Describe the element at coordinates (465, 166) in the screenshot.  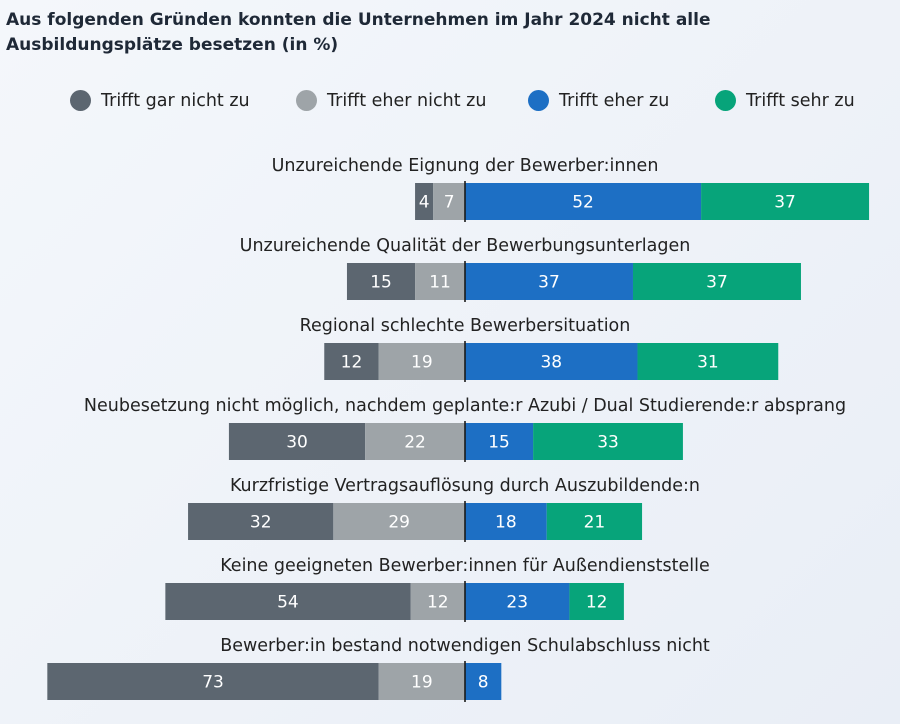
I see `category-label: Unzureichende Eignung der Bewerber:innen` at that location.